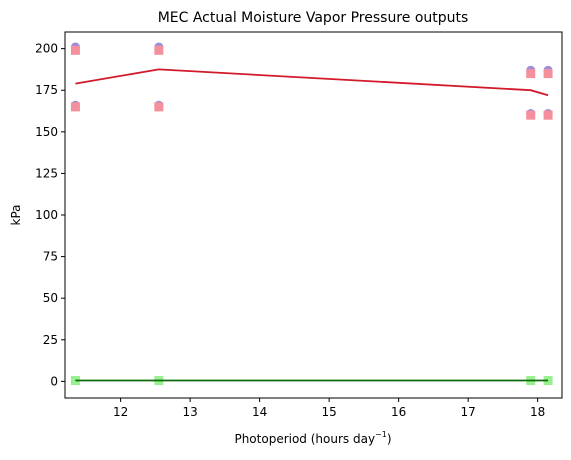 The width and height of the screenshot is (571, 460). Describe the element at coordinates (50, 257) in the screenshot. I see `y-tick-label: 75` at that location.